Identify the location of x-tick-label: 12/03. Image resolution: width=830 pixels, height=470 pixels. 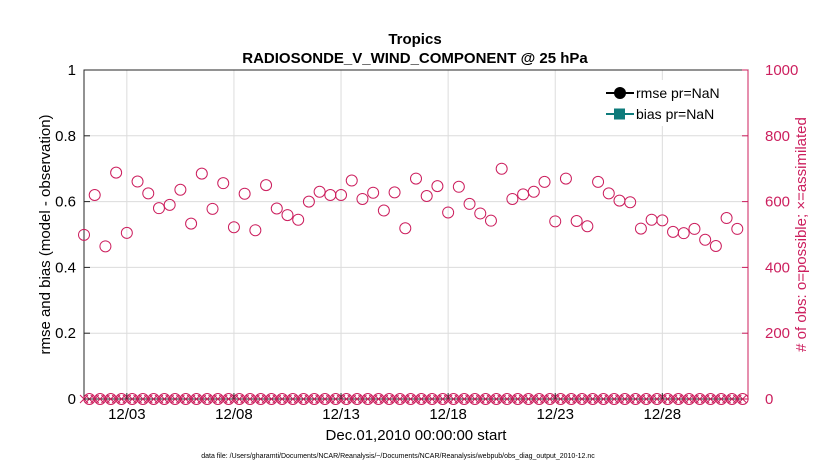
(127, 414).